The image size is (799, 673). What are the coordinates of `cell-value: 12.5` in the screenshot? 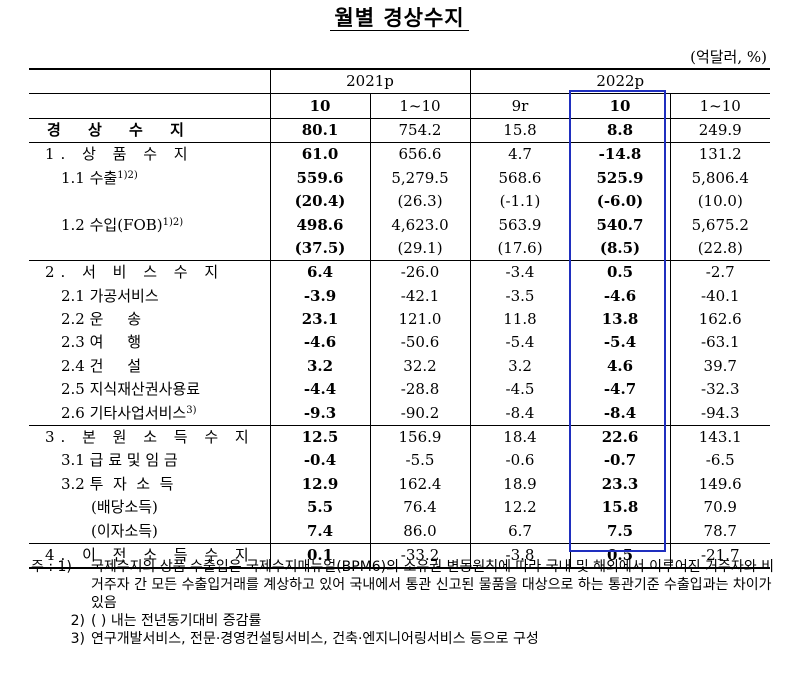 It's located at (319, 437).